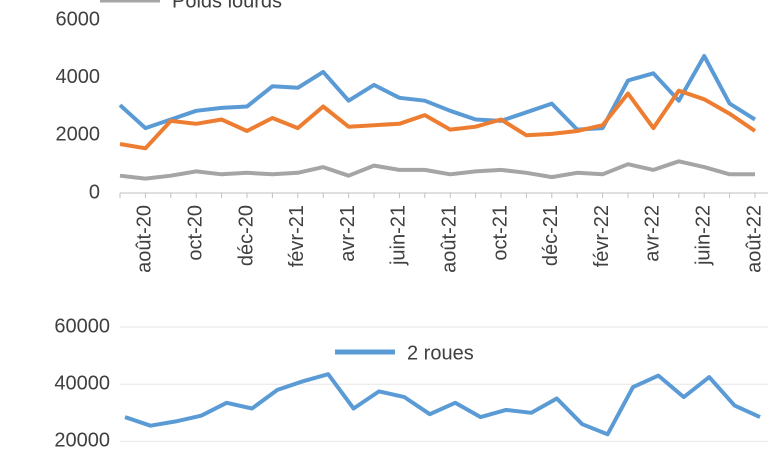 This screenshot has width=780, height=470. I want to click on y-tick-label: 4000, so click(78, 77).